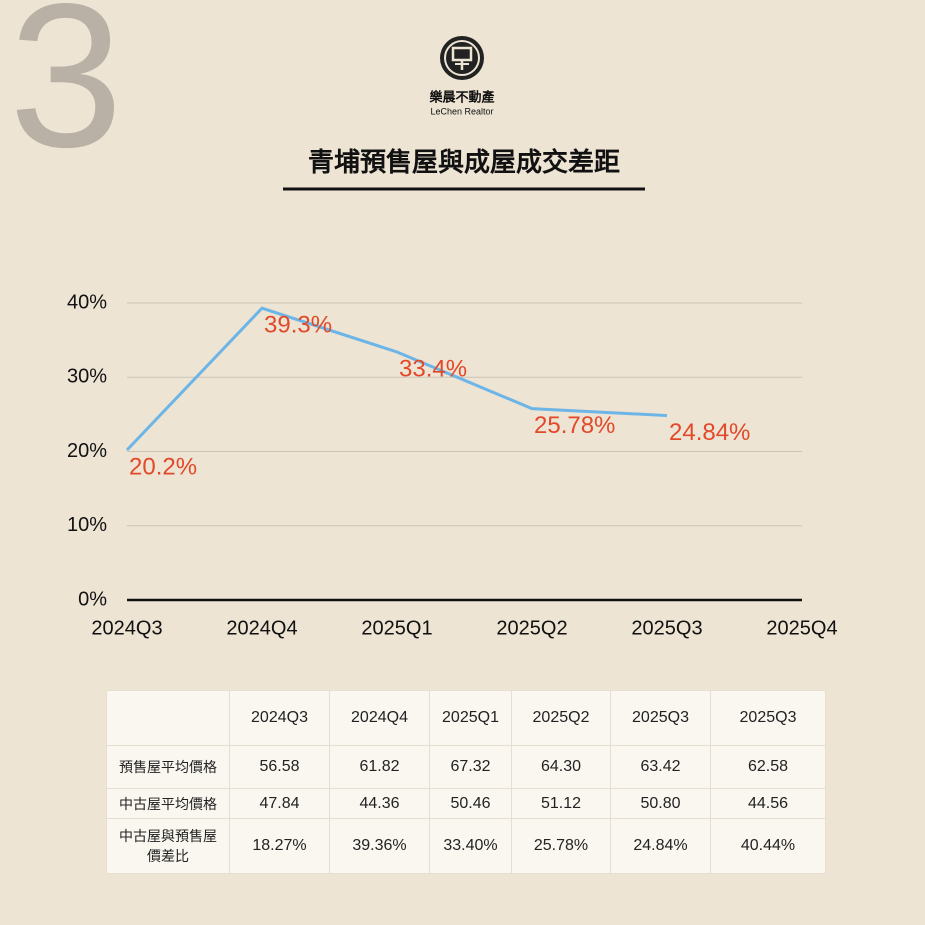 The image size is (925, 925). What do you see at coordinates (279, 846) in the screenshot?
I see `table-cell: 18.27%` at bounding box center [279, 846].